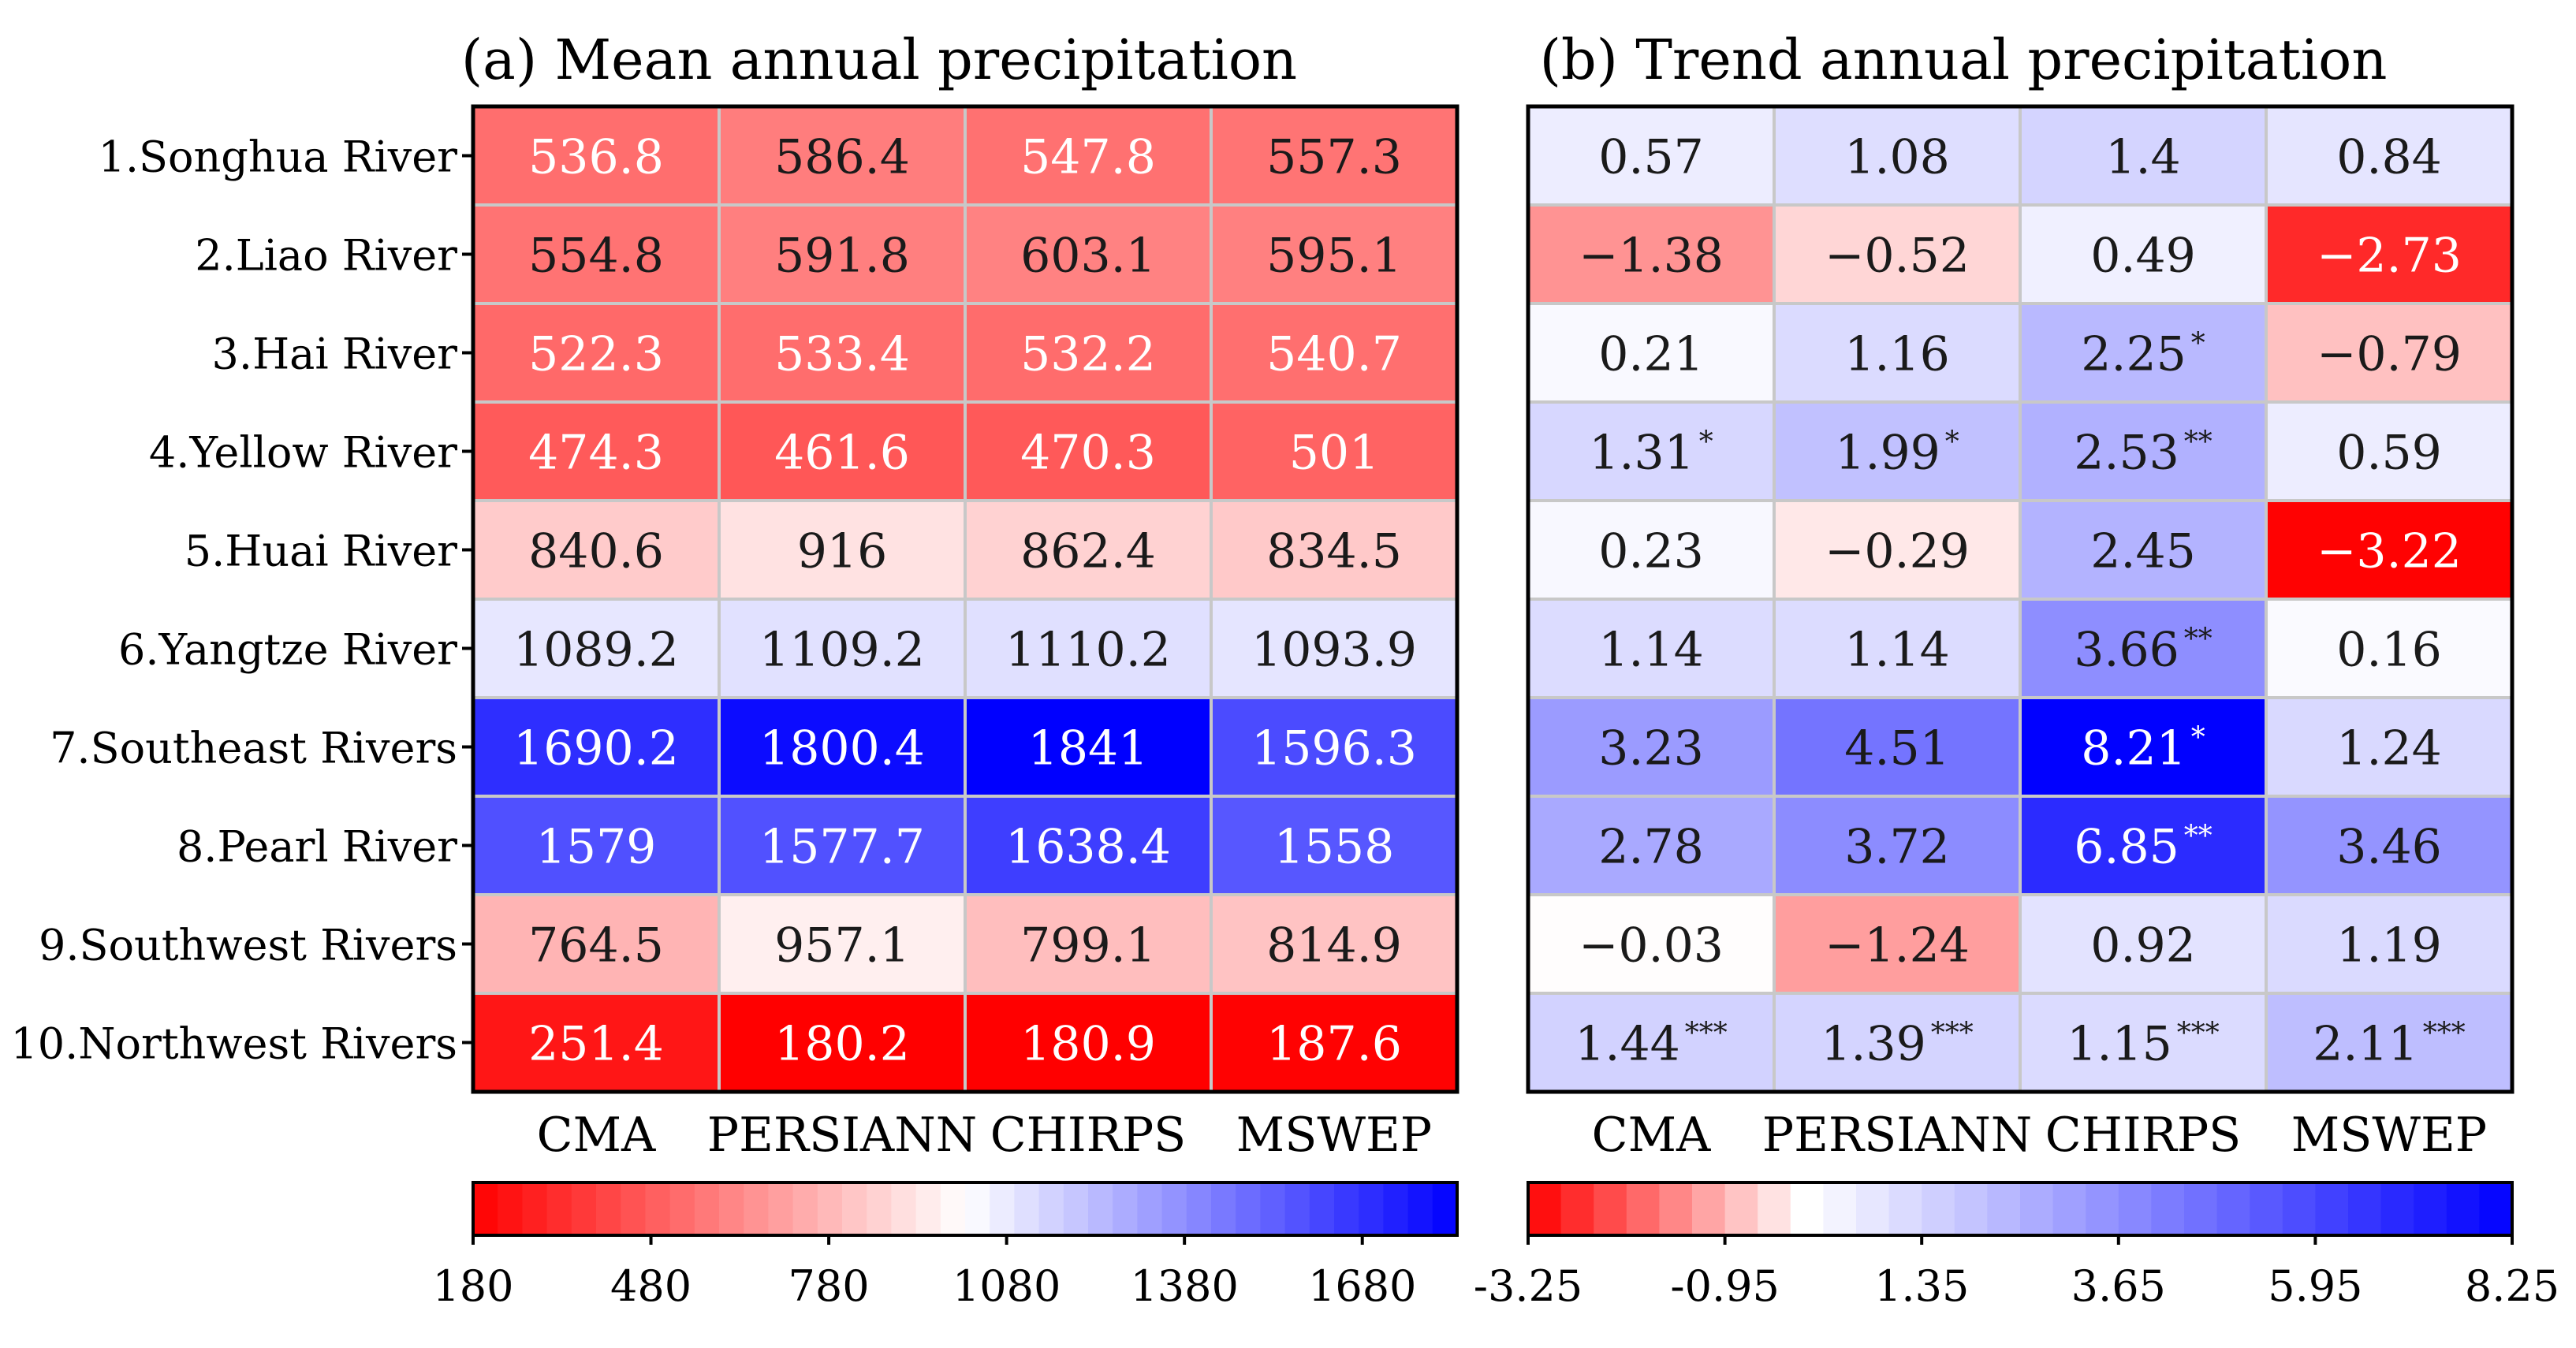 This screenshot has height=1348, width=2576. What do you see at coordinates (2127, 453) in the screenshot?
I see `cell-value: 2.53` at bounding box center [2127, 453].